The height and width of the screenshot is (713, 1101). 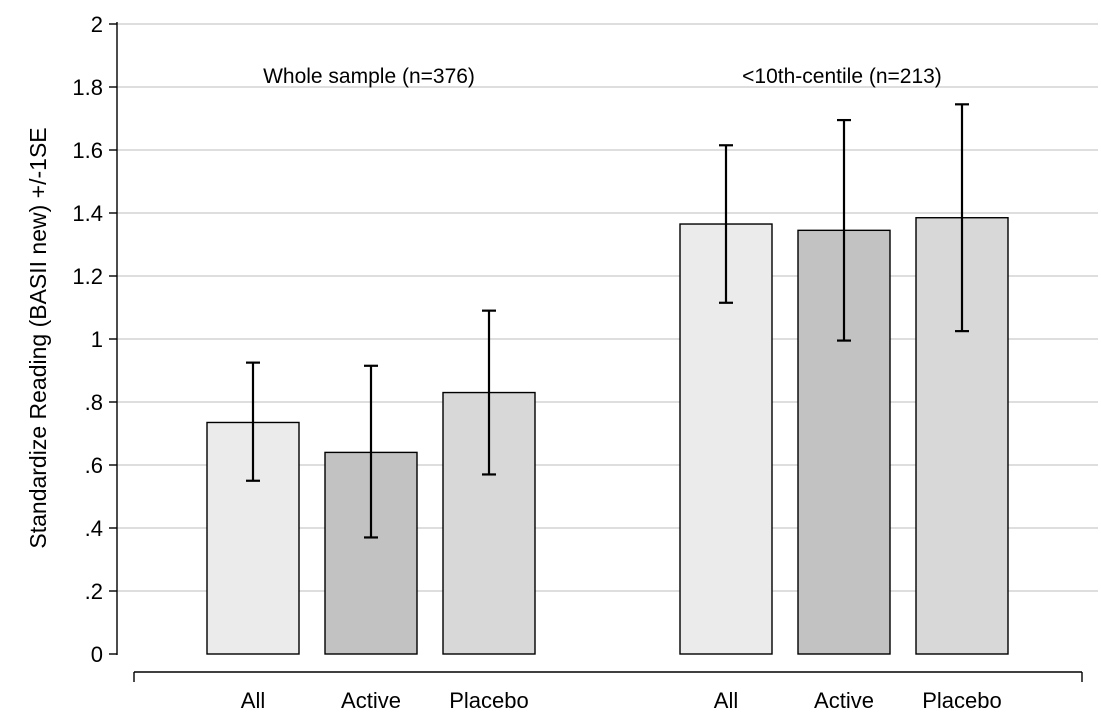 What do you see at coordinates (97, 24) in the screenshot?
I see `y-tick-label: 2` at bounding box center [97, 24].